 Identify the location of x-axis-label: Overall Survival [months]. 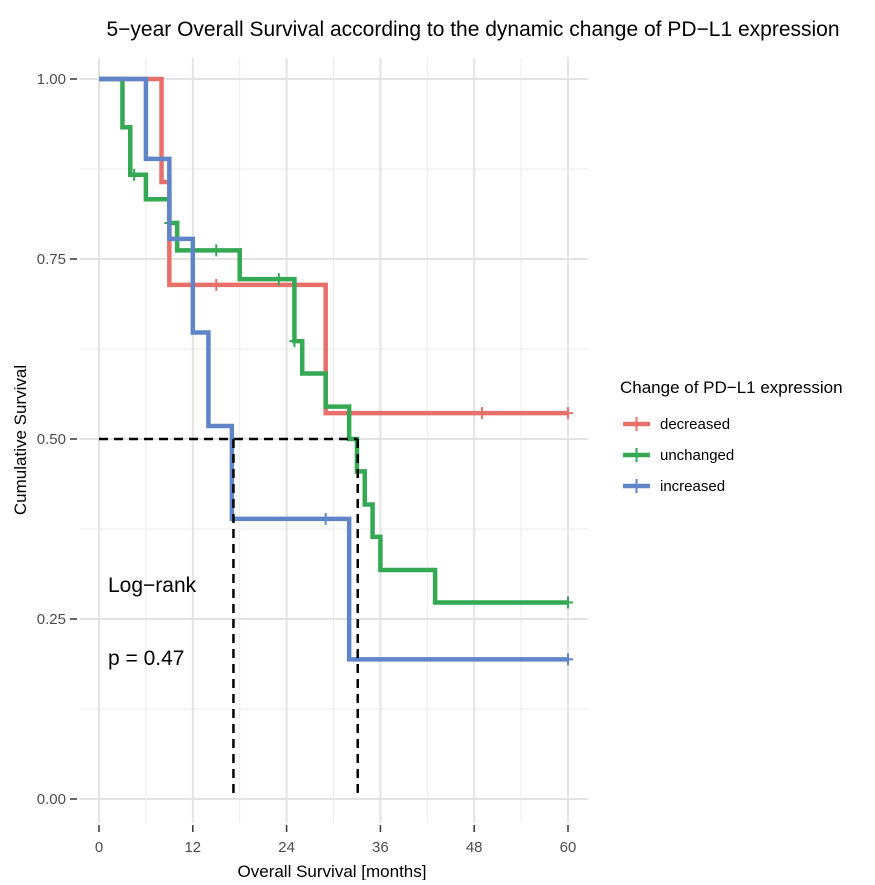
(332, 871).